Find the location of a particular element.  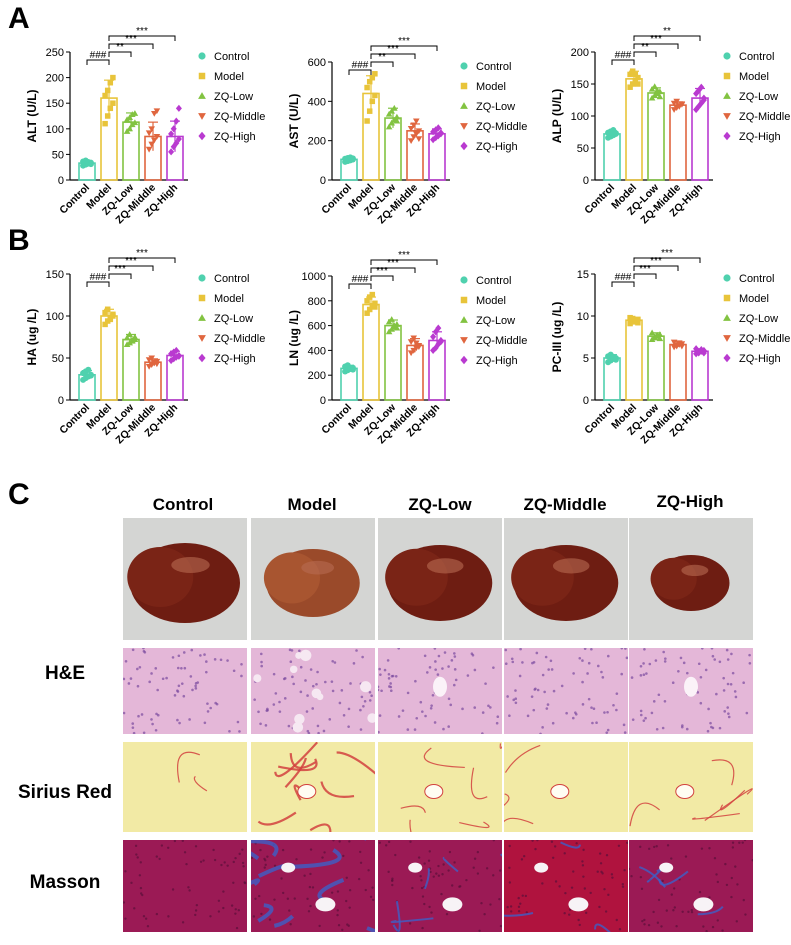

significance-label: *** is located at coordinates (404, 255).